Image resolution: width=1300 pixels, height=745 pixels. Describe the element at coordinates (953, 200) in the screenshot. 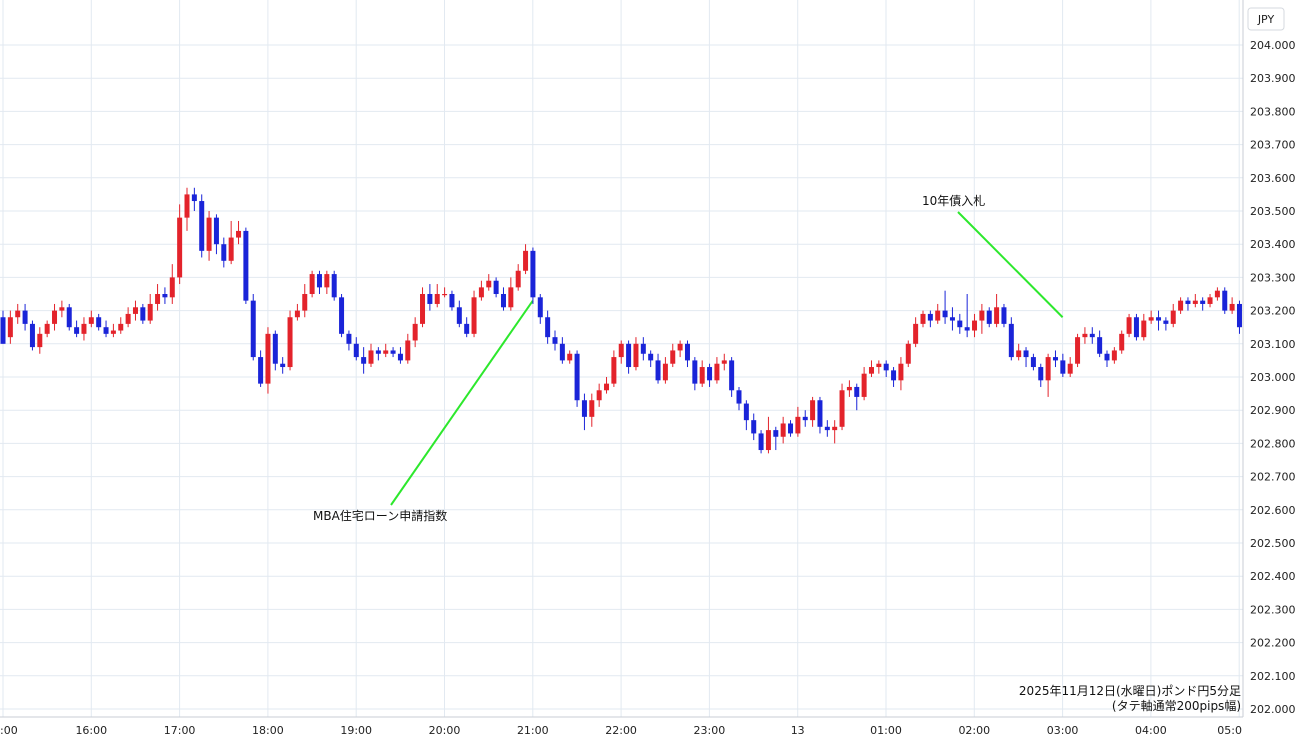

I see `annotation-label: 10年債入札` at that location.